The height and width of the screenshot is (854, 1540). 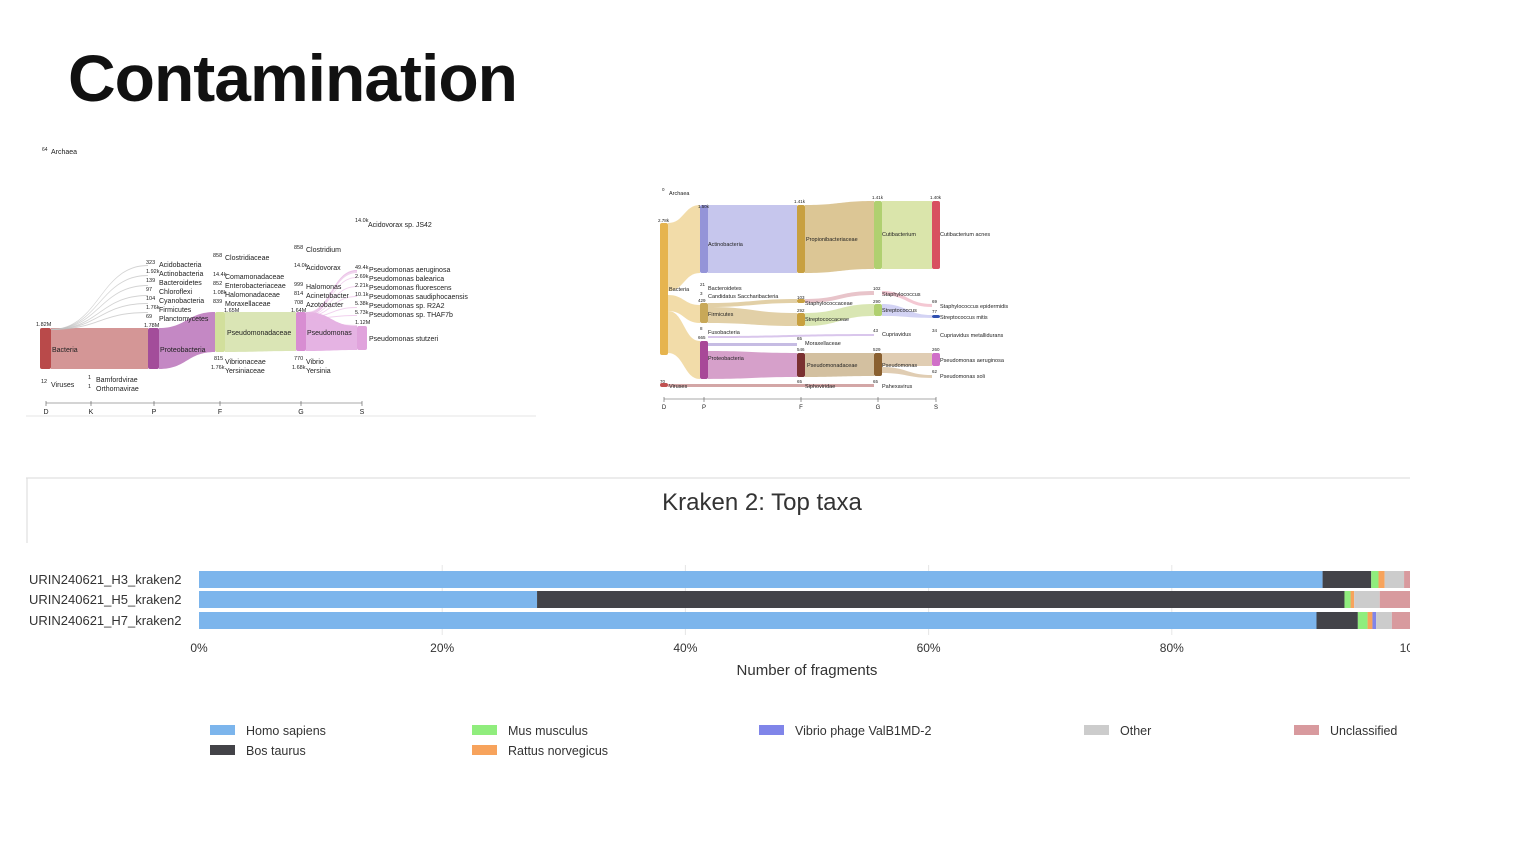 What do you see at coordinates (217, 284) in the screenshot?
I see `sankey-1-count: 852` at bounding box center [217, 284].